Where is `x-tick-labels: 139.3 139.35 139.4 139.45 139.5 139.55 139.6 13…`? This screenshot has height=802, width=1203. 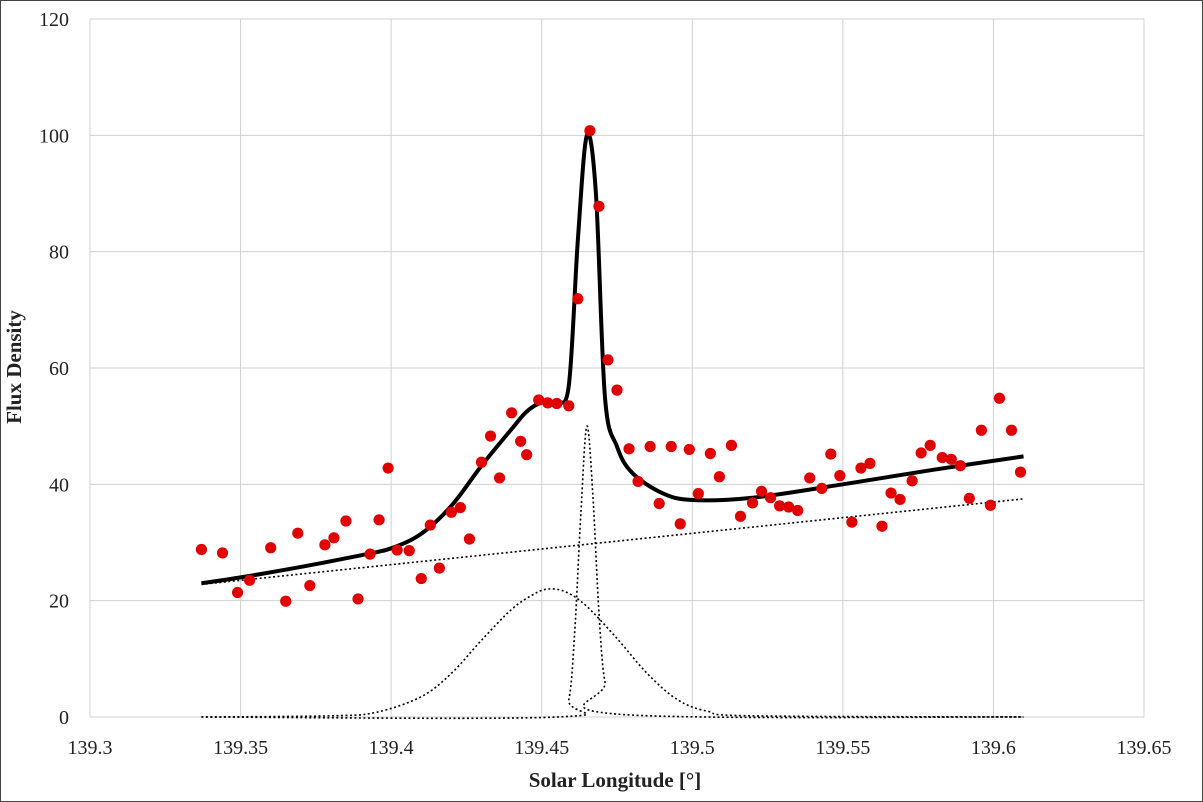 x-tick-labels: 139.3 139.35 139.4 139.45 139.5 139.55 139.6 13… is located at coordinates (620, 748).